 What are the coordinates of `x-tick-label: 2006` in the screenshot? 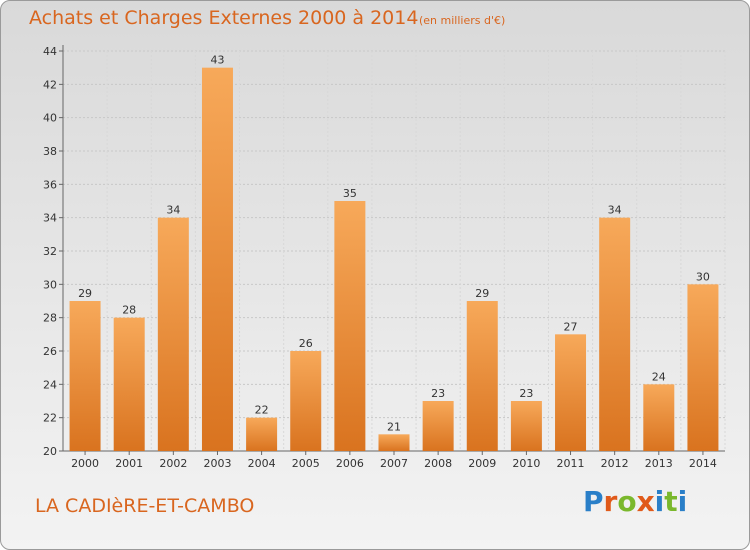 It's located at (350, 463).